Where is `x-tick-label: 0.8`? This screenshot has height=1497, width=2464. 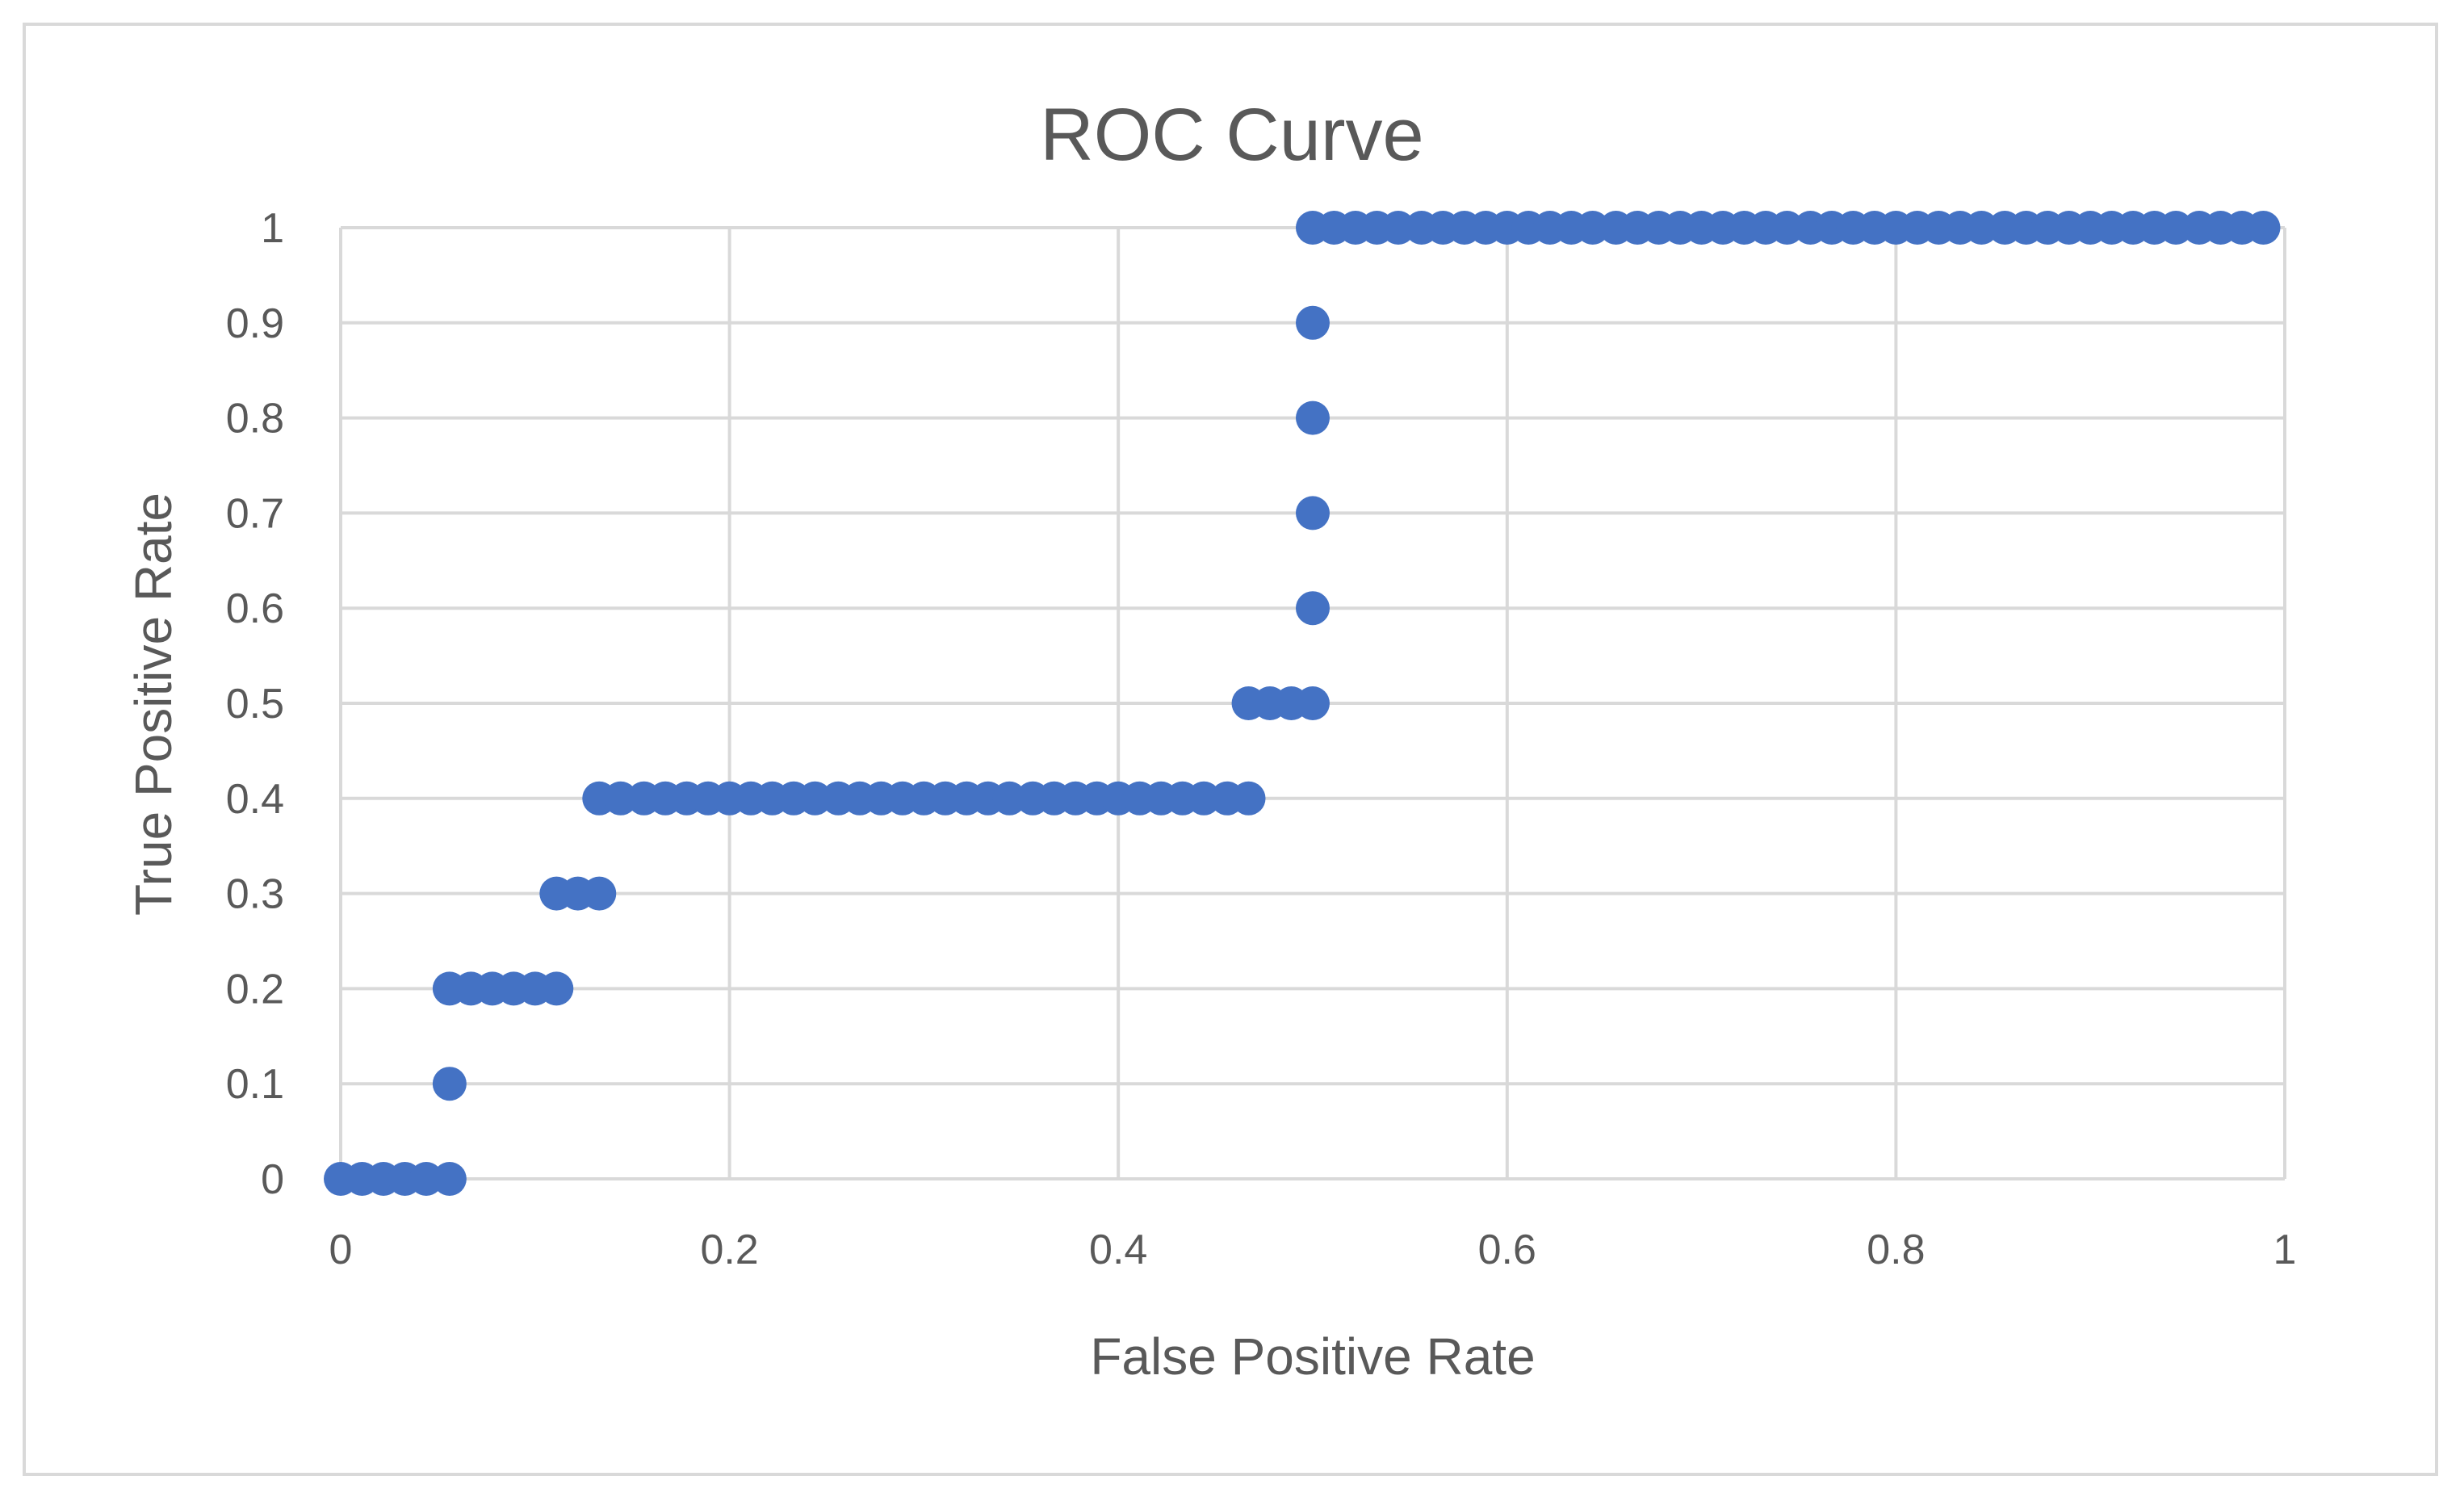 x-tick-label: 0.8 is located at coordinates (1896, 1250).